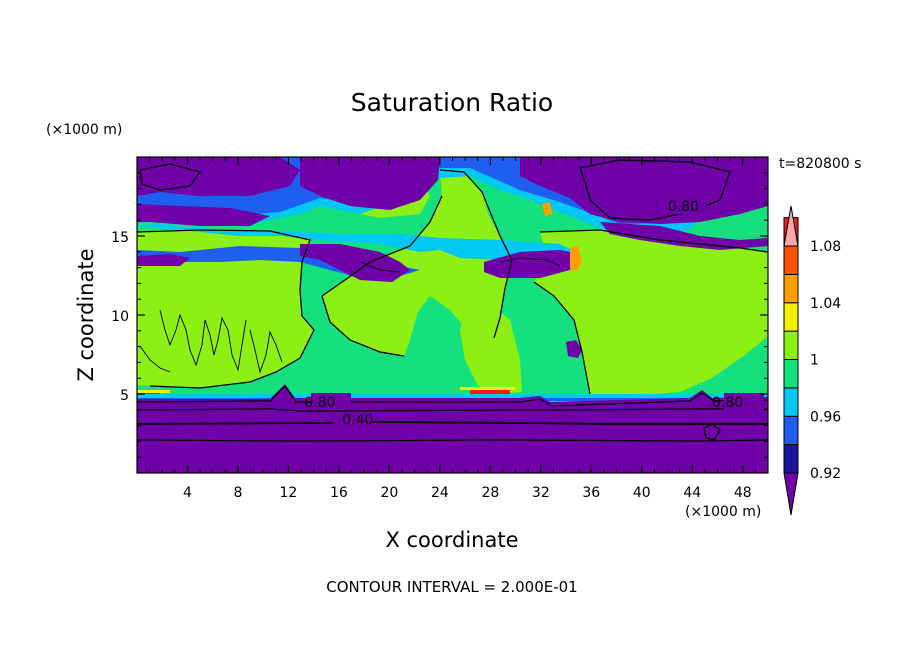 The image size is (904, 654). I want to click on y-axis-label: Z coordinate, so click(86, 314).